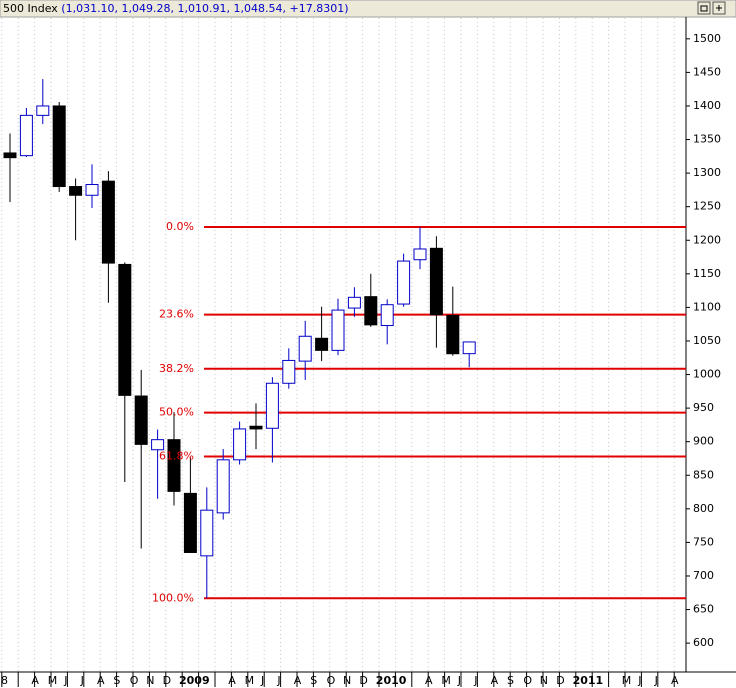 Image resolution: width=736 pixels, height=688 pixels. What do you see at coordinates (4, 680) in the screenshot?
I see `x-tick-label: 8` at bounding box center [4, 680].